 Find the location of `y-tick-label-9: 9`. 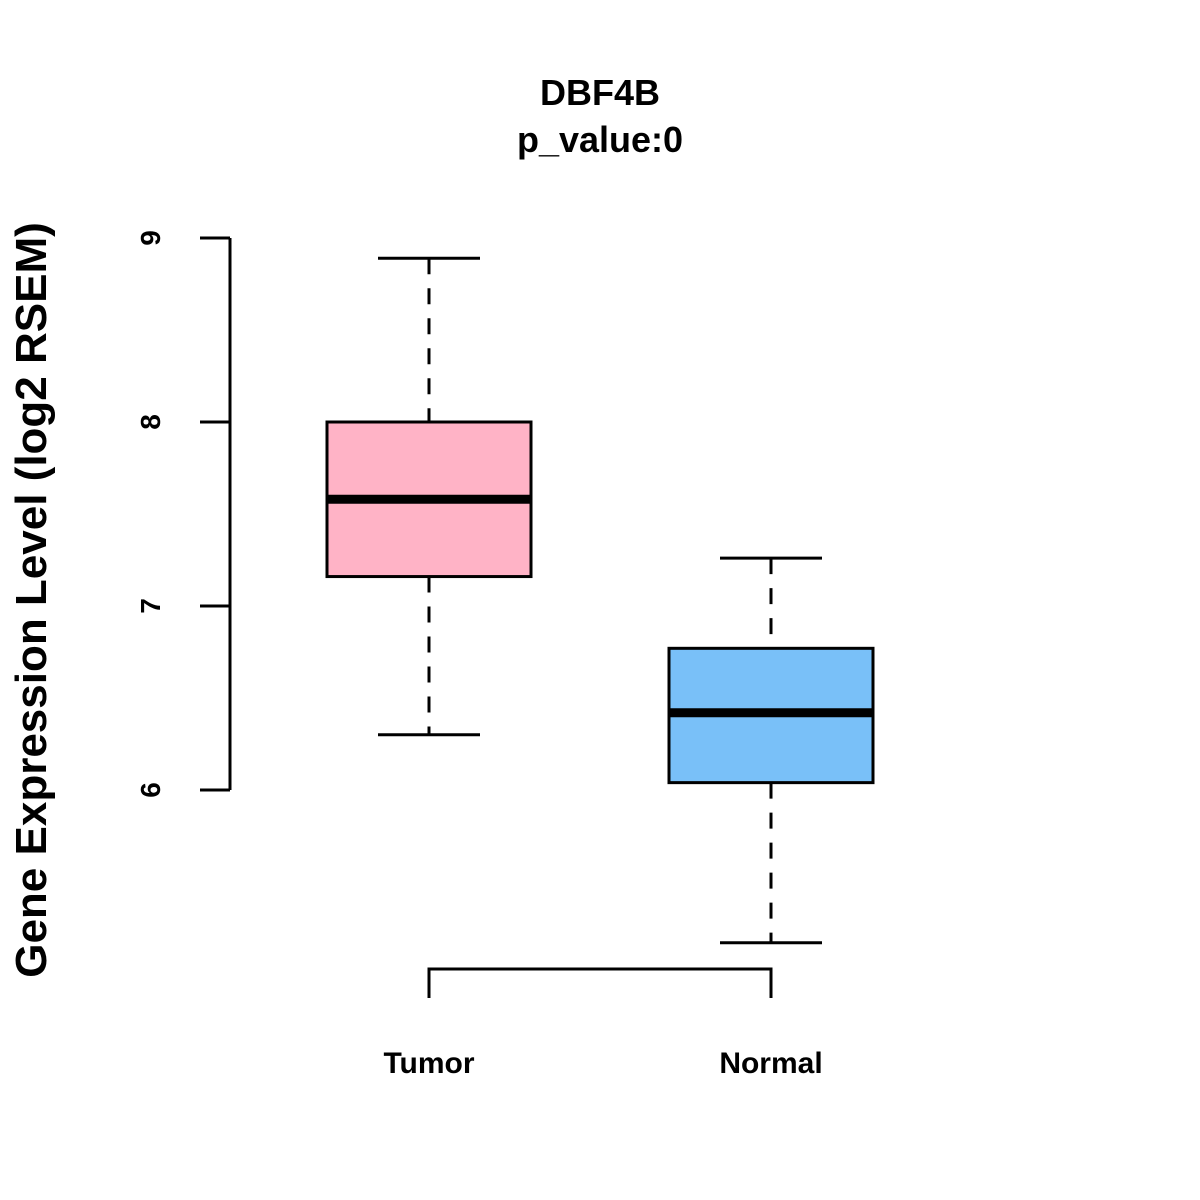

y-tick-label-9: 9 is located at coordinates (150, 238).